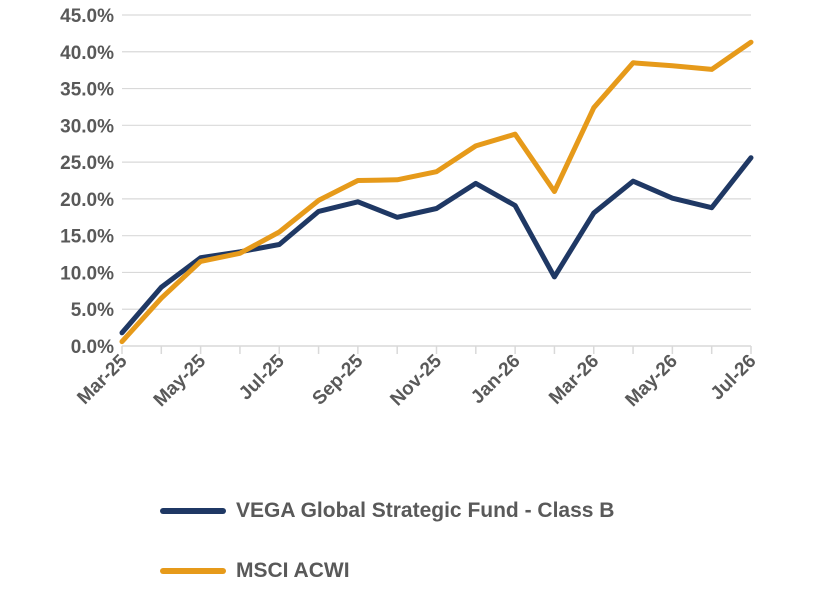 The height and width of the screenshot is (612, 816). Describe the element at coordinates (337, 379) in the screenshot. I see `x-tick-label: Sep-25` at that location.